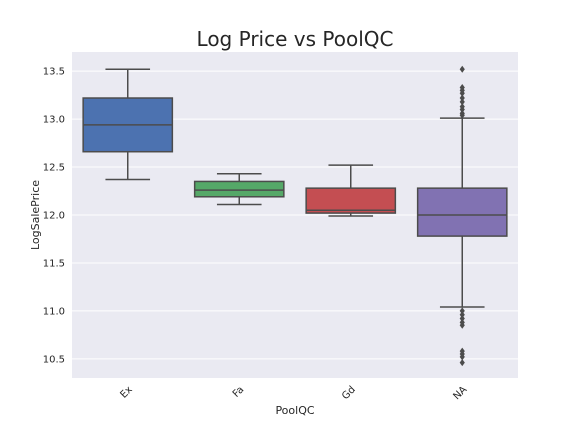 This screenshot has height=432, width=576. What do you see at coordinates (293, 393) in the screenshot?
I see `x-axis-ticks: Ex Fa Gd NA` at bounding box center [293, 393].